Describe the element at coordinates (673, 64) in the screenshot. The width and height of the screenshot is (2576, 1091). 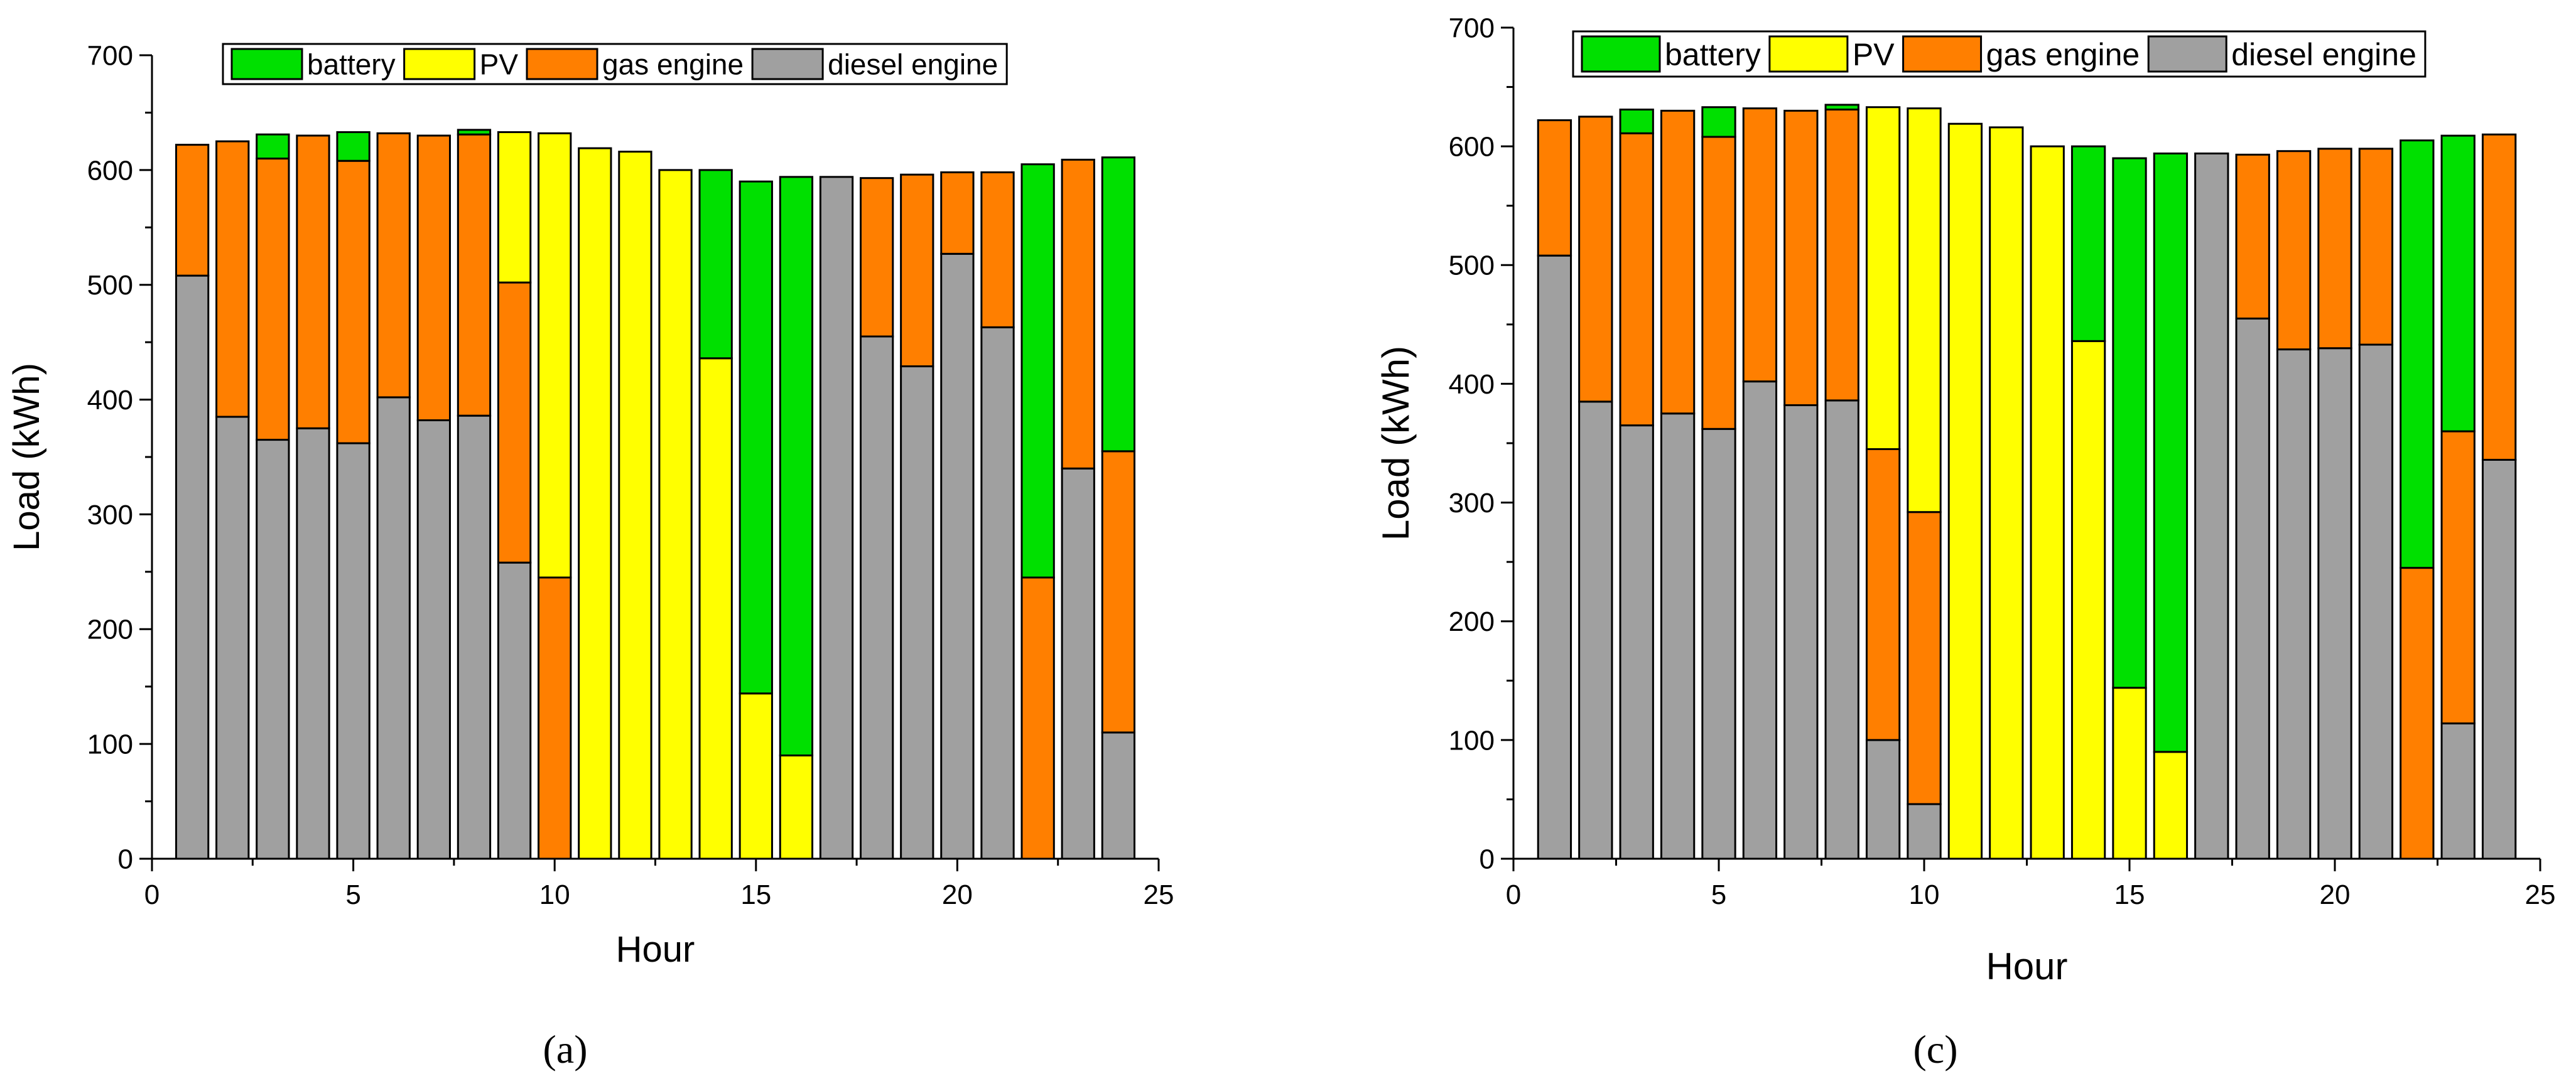
I see `legend-label-gas: gas engine` at that location.